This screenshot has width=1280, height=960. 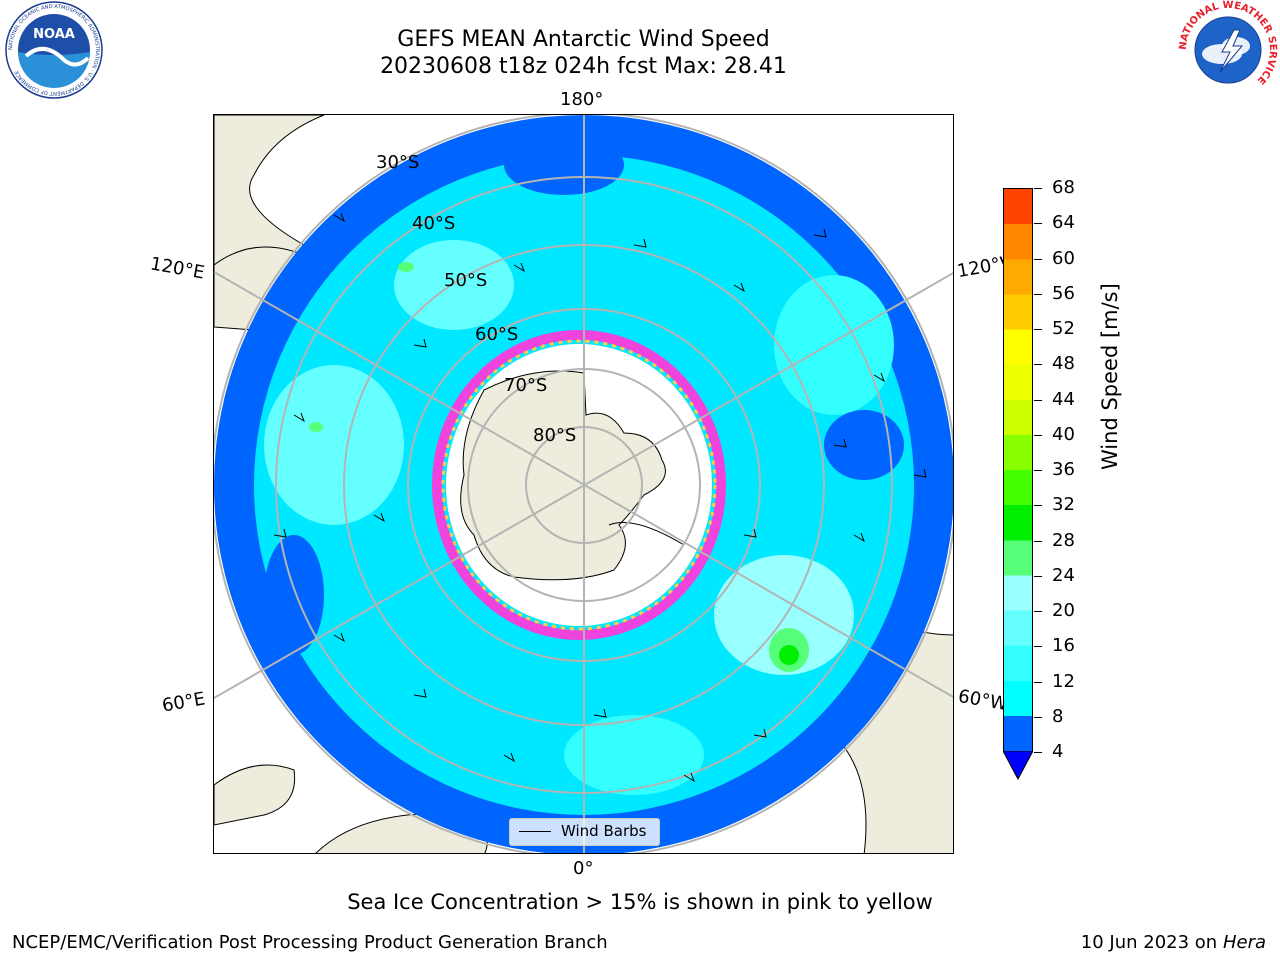 I want to click on chart-title: GEFS MEAN Antarctic Wind Speed, so click(x=583, y=39).